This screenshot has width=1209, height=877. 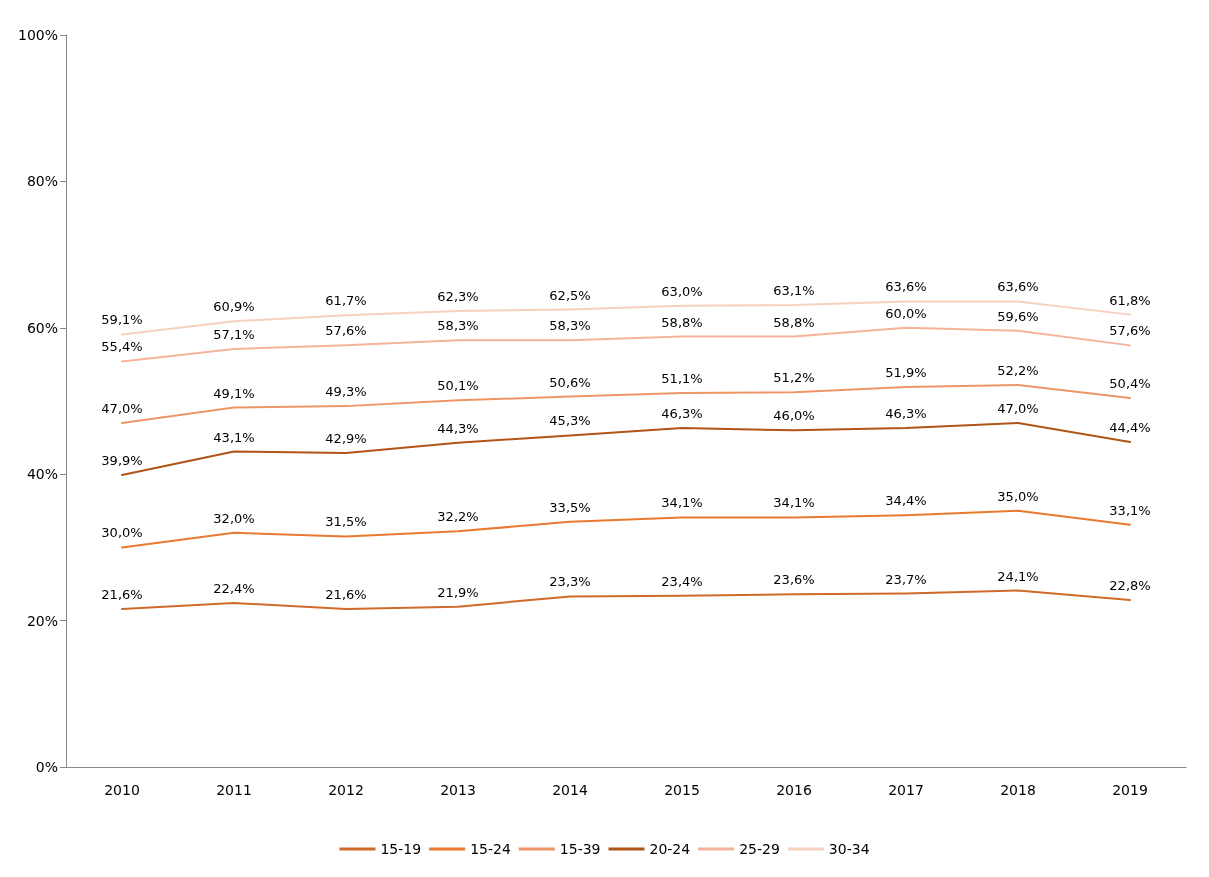 What do you see at coordinates (1018, 316) in the screenshot?
I see `data-label: 59,6%` at bounding box center [1018, 316].